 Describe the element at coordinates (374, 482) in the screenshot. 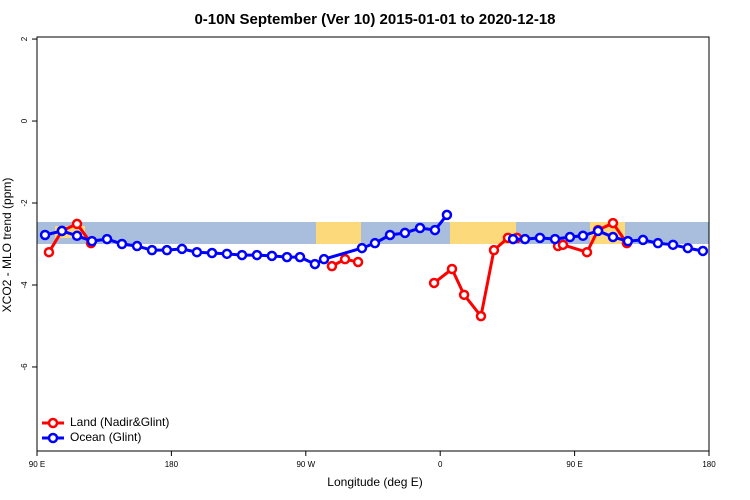

I see `x-axis-label: Longitude (deg E)` at that location.